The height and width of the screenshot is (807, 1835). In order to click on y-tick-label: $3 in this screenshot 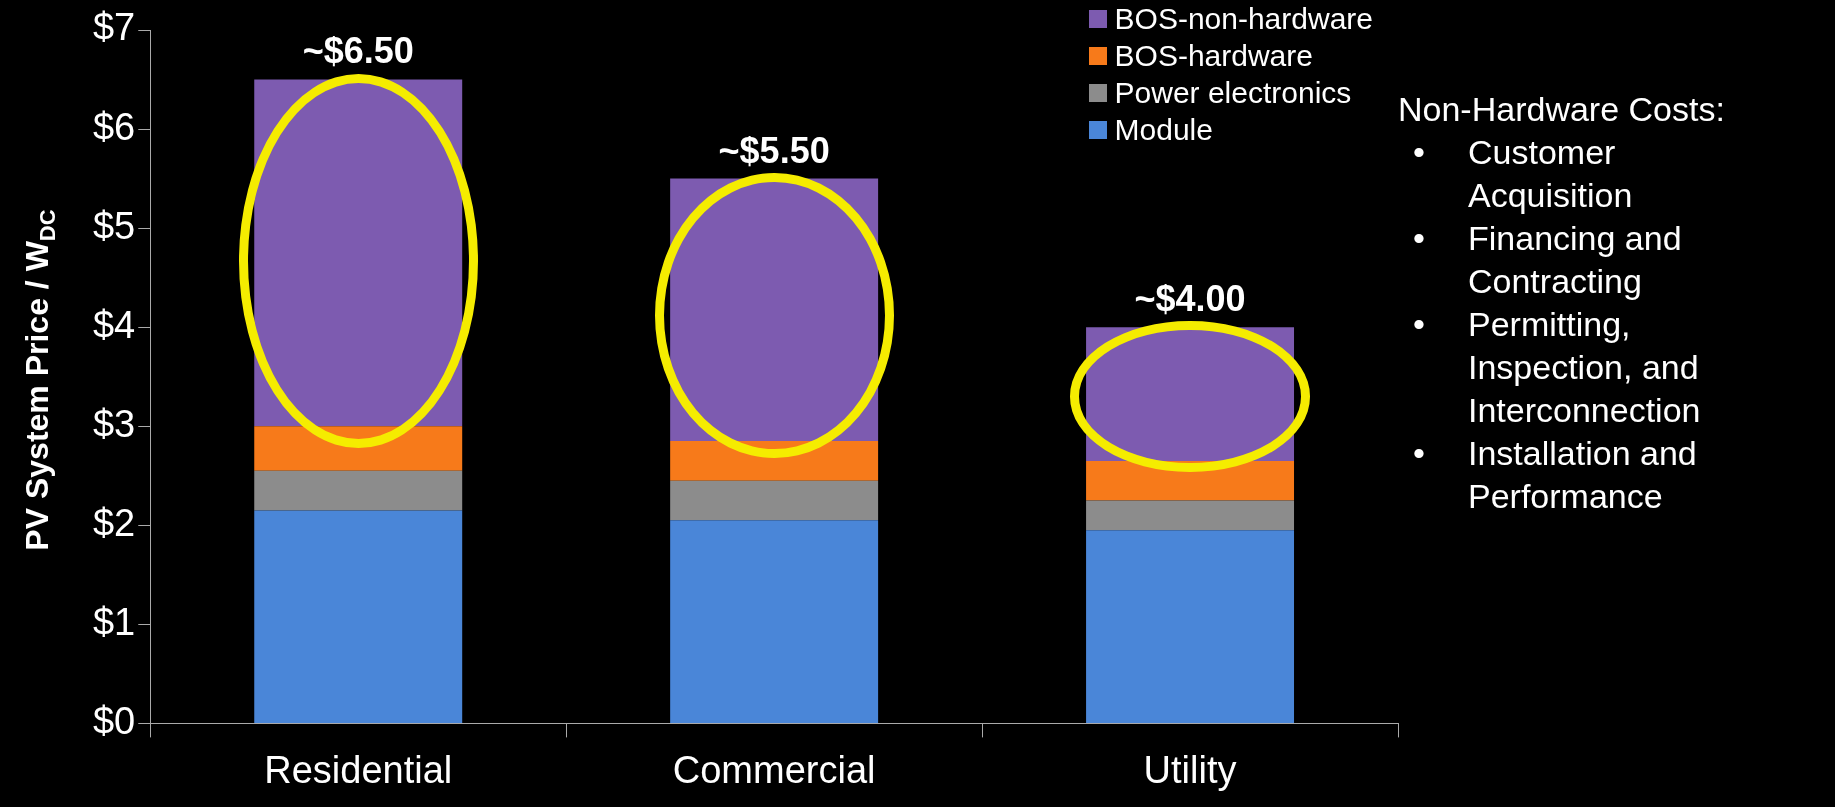, I will do `click(114, 423)`.